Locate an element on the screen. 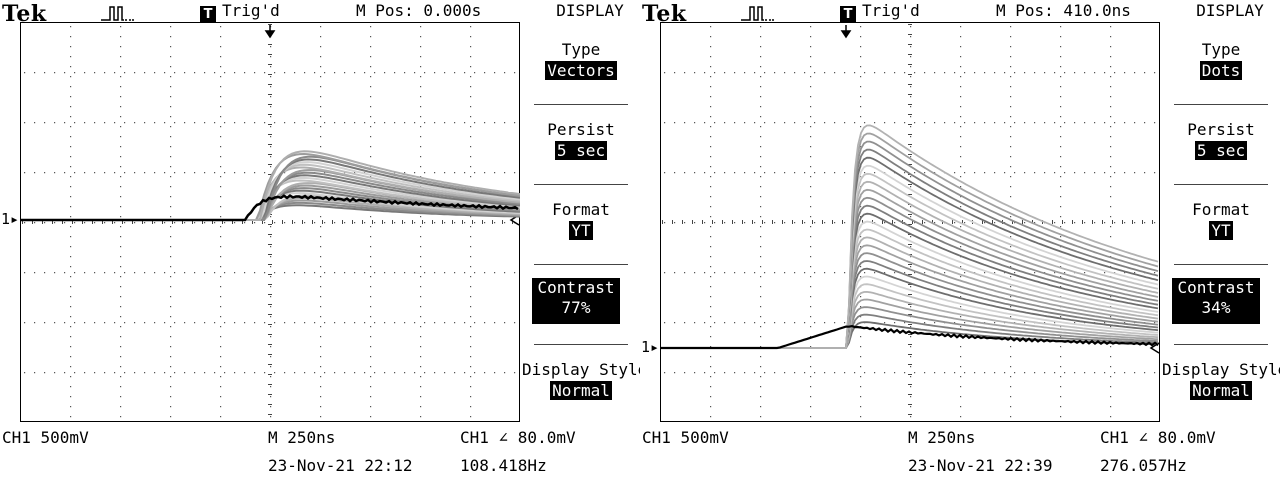  menu-contrast: Contrast 34% is located at coordinates (1221, 302).